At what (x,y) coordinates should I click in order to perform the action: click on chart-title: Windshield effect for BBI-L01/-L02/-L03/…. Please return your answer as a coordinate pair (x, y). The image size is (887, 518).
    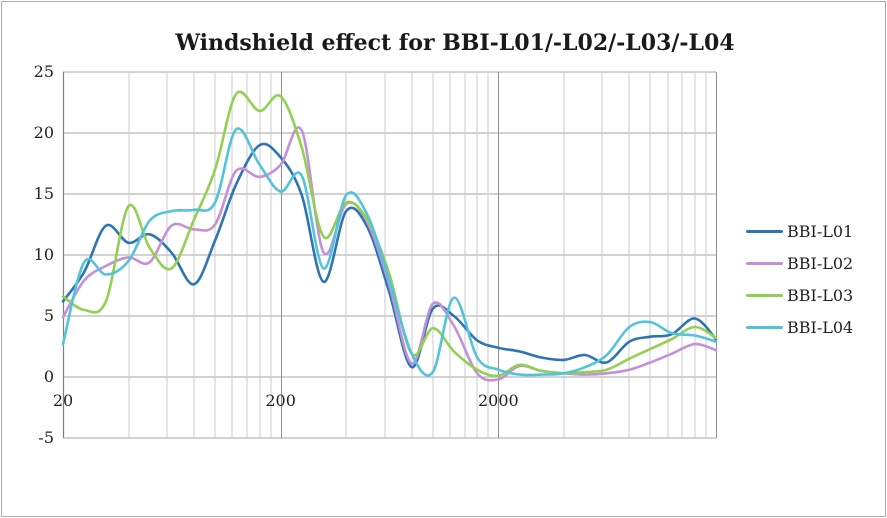
    Looking at the image, I should click on (455, 43).